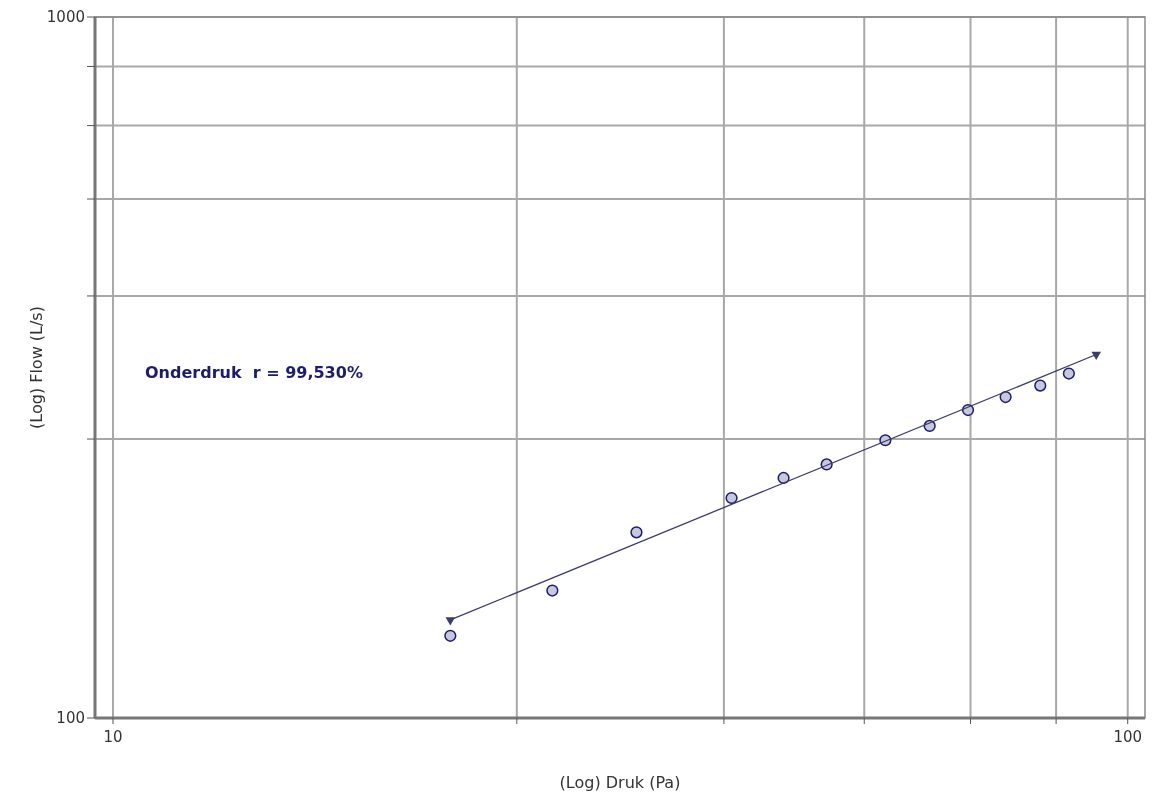 This screenshot has width=1153, height=803. Describe the element at coordinates (65, 17) in the screenshot. I see `y-tick-label: 1000` at that location.